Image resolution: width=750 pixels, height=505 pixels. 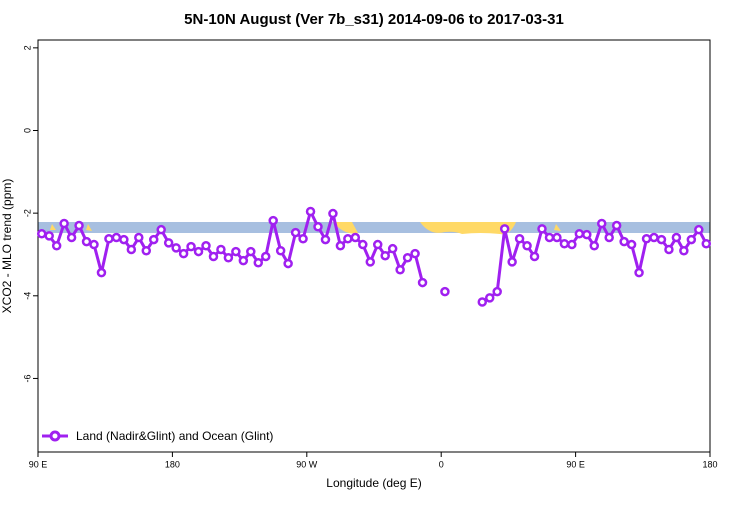 I want to click on x-tick-label: 90 W, so click(x=307, y=464).